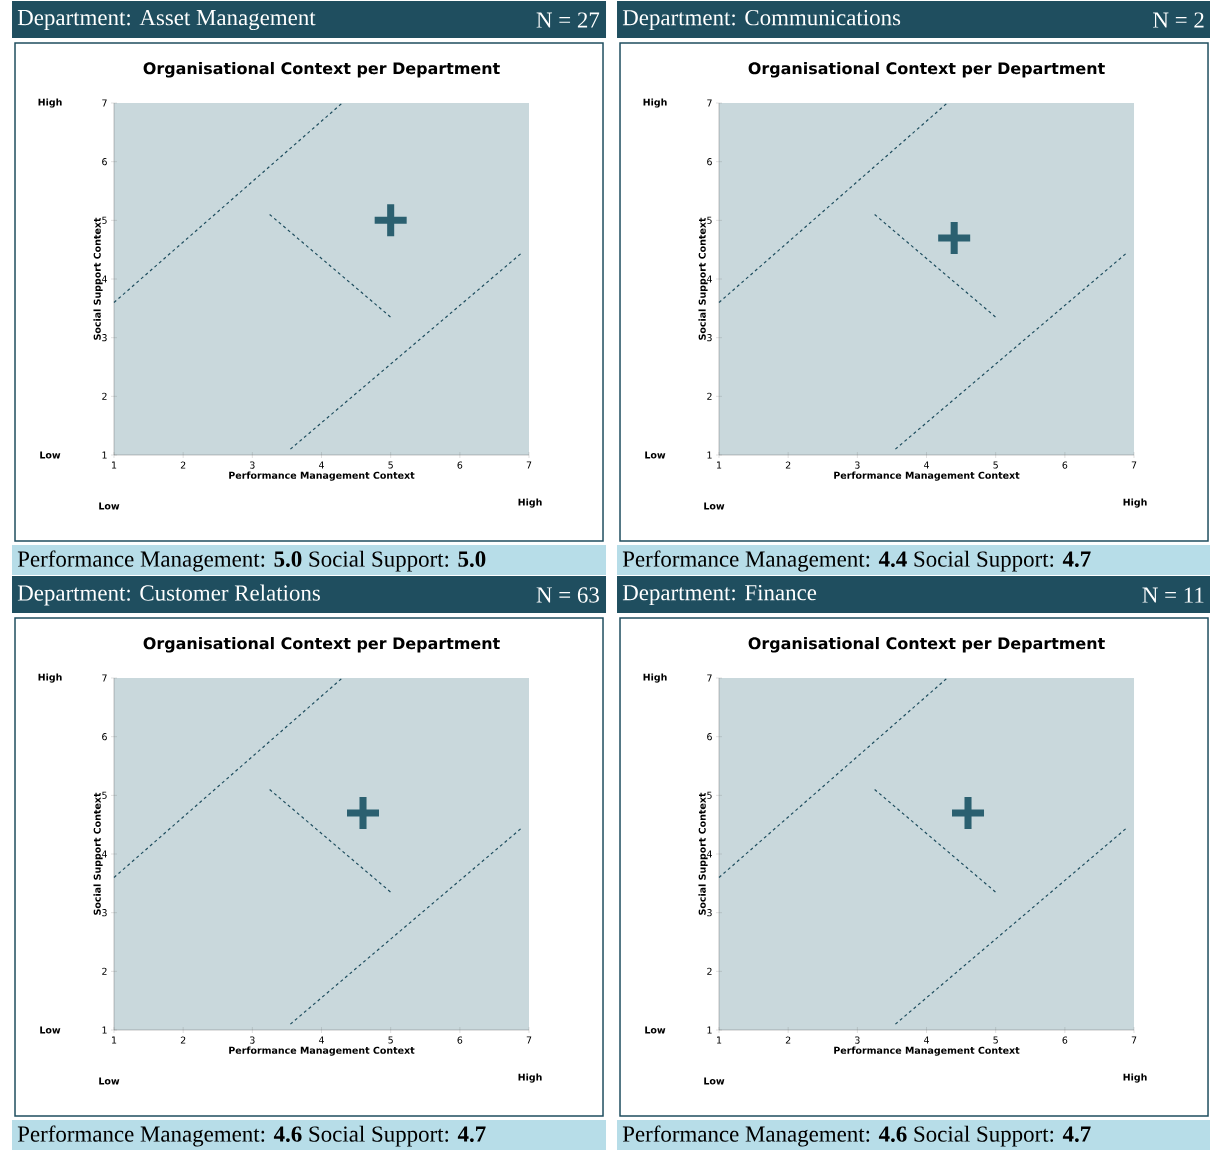 The width and height of the screenshot is (1210, 1151). What do you see at coordinates (166, 20) in the screenshot?
I see `text: Department: Asset Management` at bounding box center [166, 20].